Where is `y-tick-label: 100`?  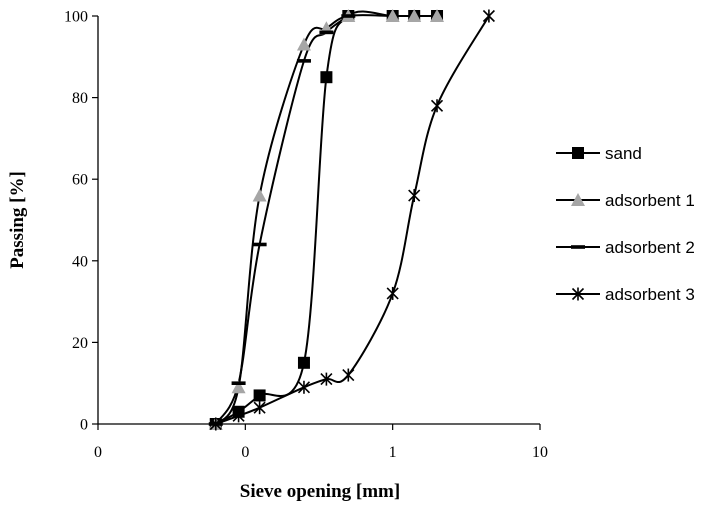
y-tick-label: 100 is located at coordinates (76, 17).